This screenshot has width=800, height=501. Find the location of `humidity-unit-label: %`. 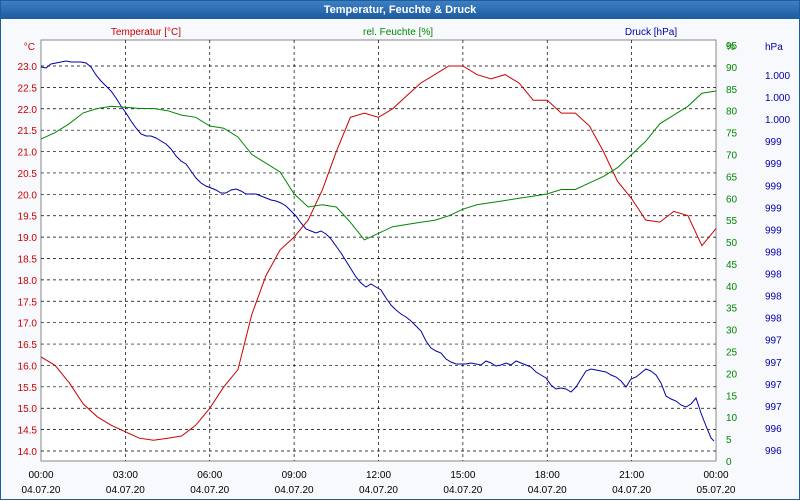

humidity-unit-label: % is located at coordinates (730, 47).